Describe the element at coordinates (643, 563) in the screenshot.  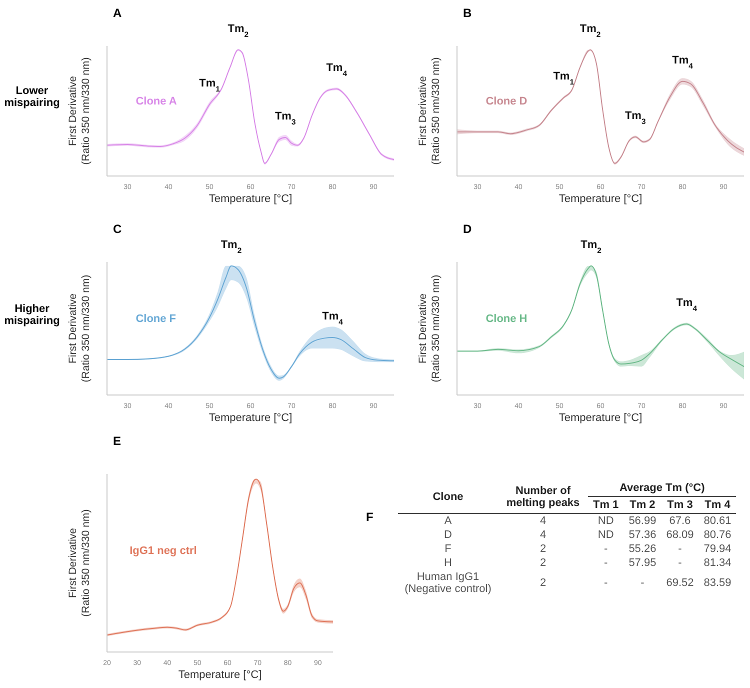
I see `data-label: 57.95` at that location.